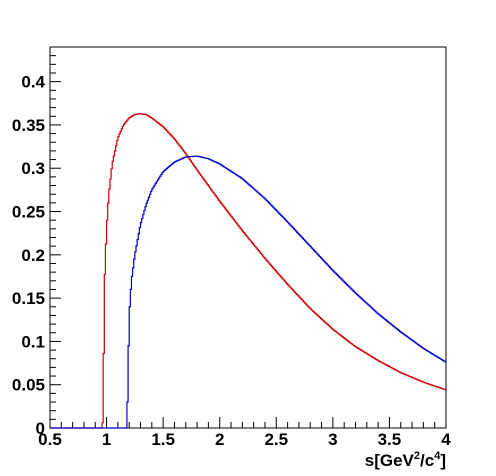 This screenshot has height=476, width=496. Describe the element at coordinates (332, 439) in the screenshot. I see `x-tick-label: 3` at that location.